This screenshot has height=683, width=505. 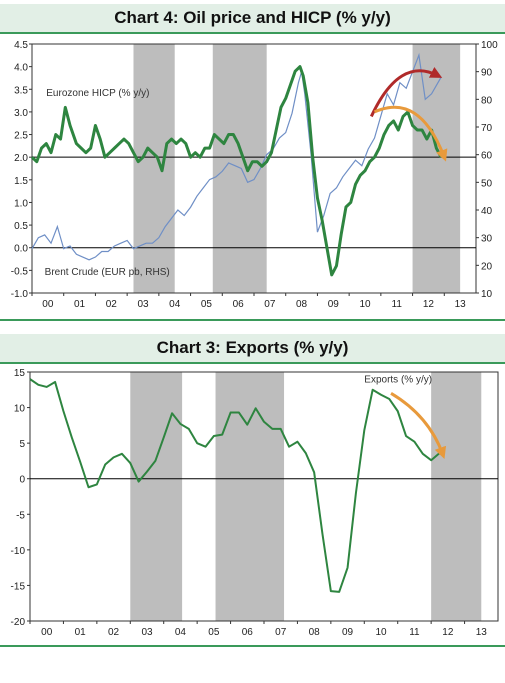 What do you see at coordinates (21, 136) in the screenshot?
I see `y-left-tick-label: 2.5` at bounding box center [21, 136].